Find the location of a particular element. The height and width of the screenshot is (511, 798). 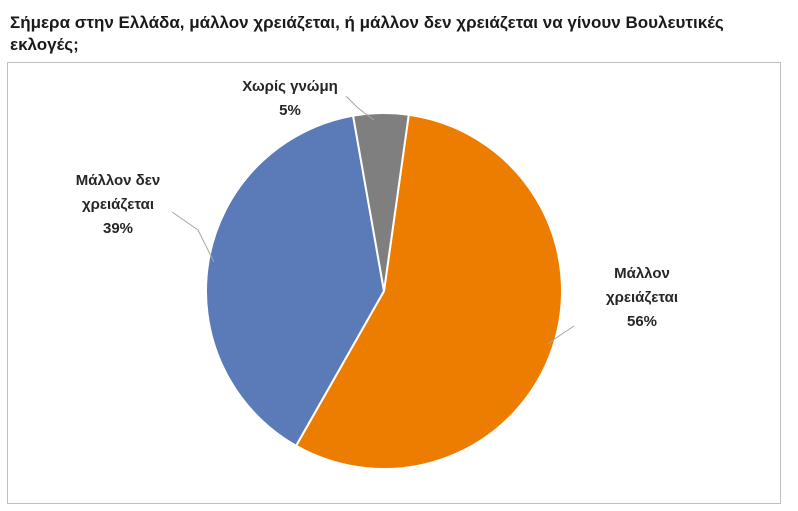

slice-label-no-opinion: Χωρίς γνώμη is located at coordinates (290, 86).